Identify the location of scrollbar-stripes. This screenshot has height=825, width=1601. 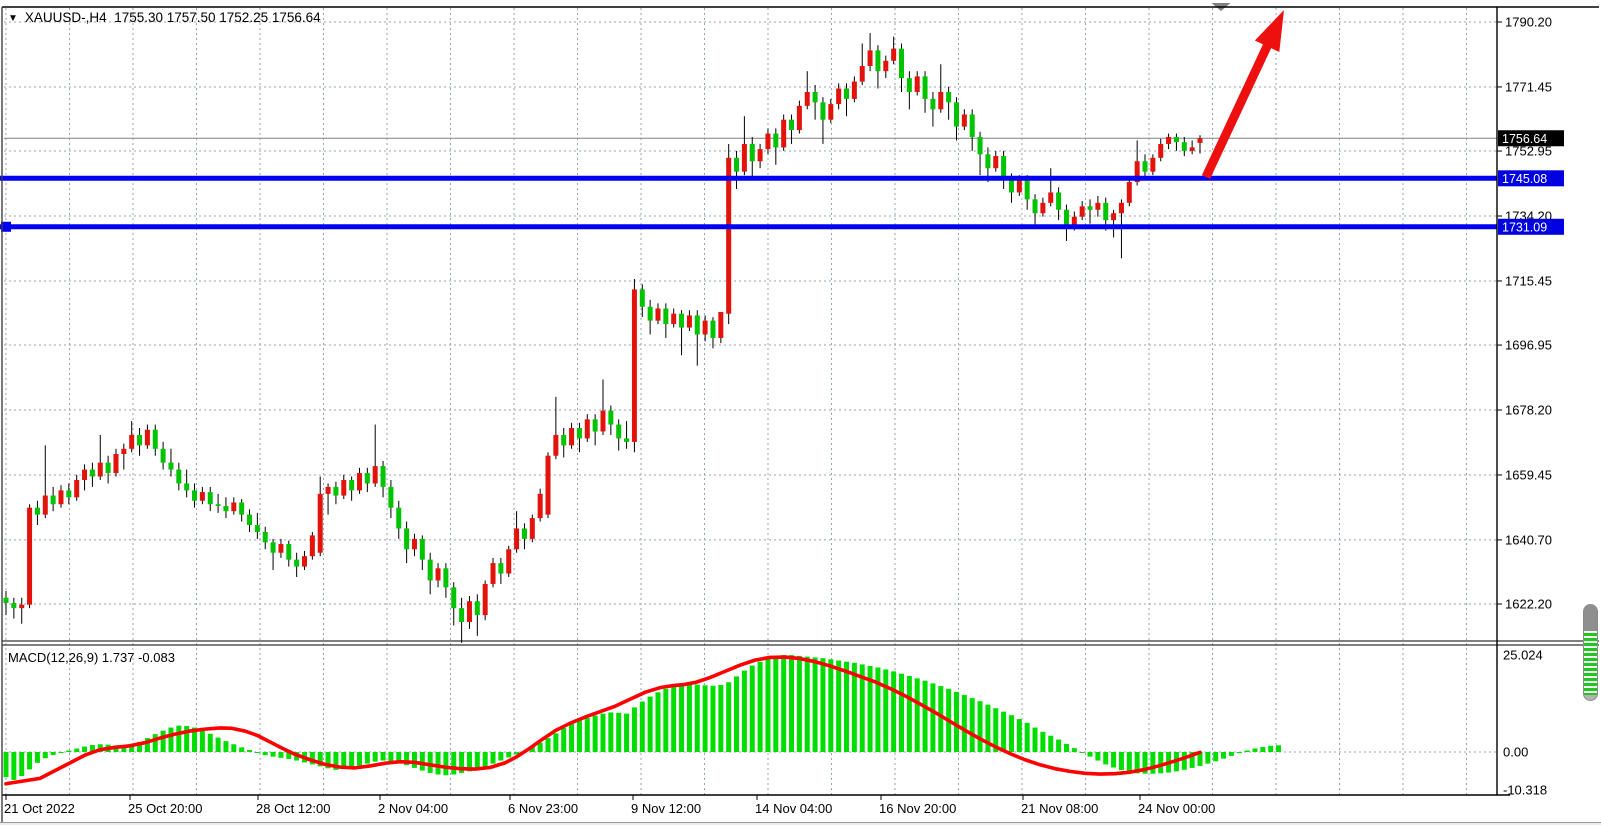
(1590, 663).